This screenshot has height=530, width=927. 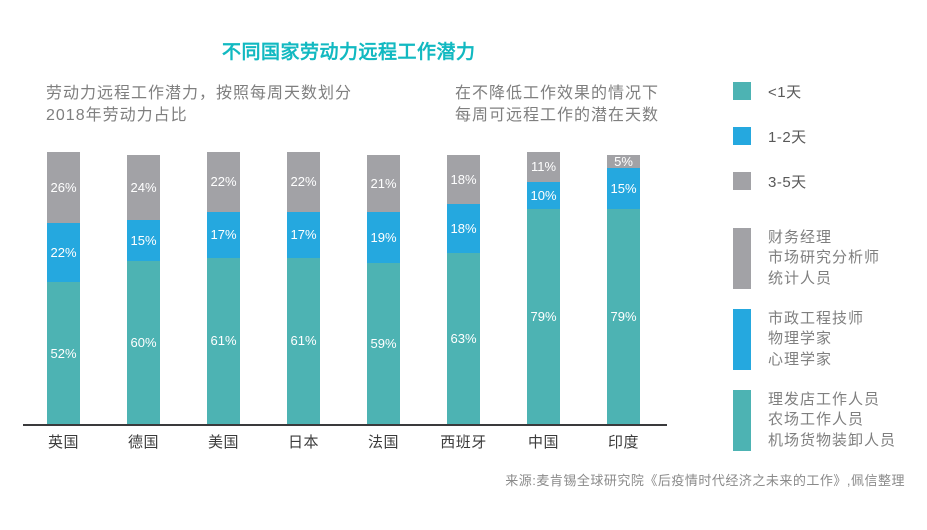 I want to click on occupation-line: 物理学家, so click(x=800, y=339).